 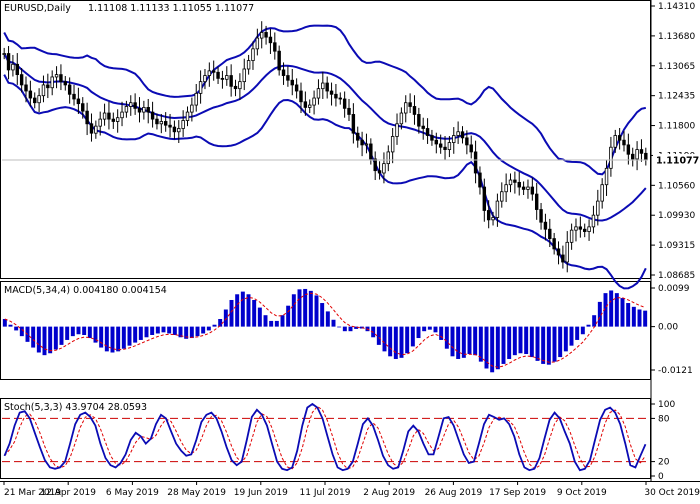 What do you see at coordinates (676, 216) in the screenshot?
I see `price-y-tick-label: 1.09930` at bounding box center [676, 216].